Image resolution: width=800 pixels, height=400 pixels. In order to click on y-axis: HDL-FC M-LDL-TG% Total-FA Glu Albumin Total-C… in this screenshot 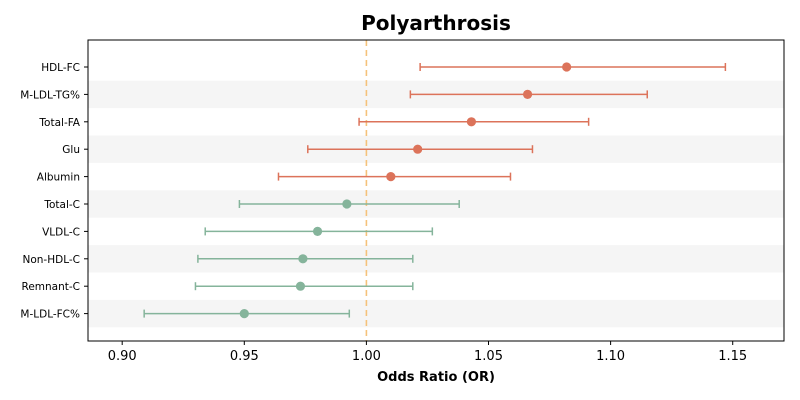, I will do `click(54, 191)`.